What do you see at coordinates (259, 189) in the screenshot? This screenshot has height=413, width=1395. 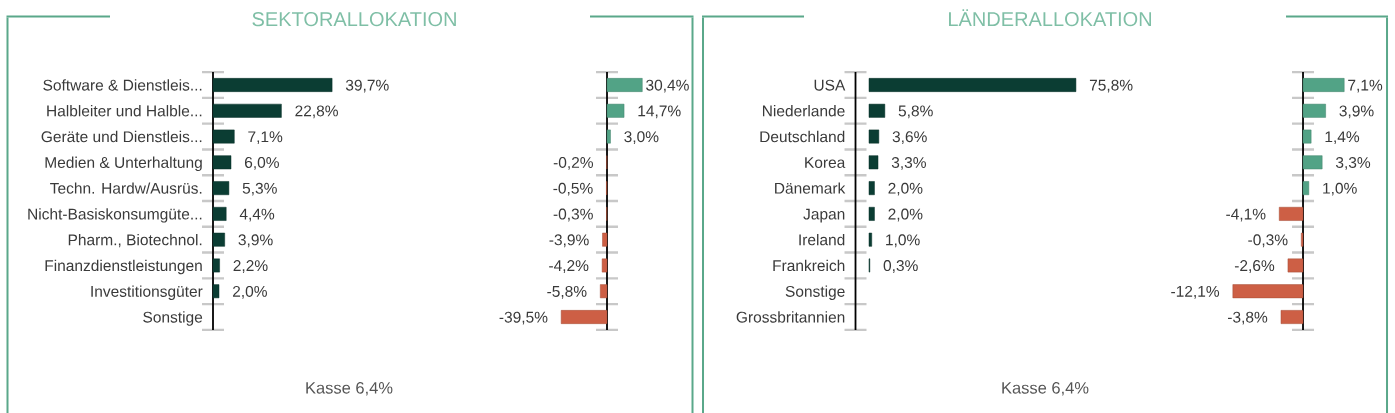 I see `data-label: 5,3%` at bounding box center [259, 189].